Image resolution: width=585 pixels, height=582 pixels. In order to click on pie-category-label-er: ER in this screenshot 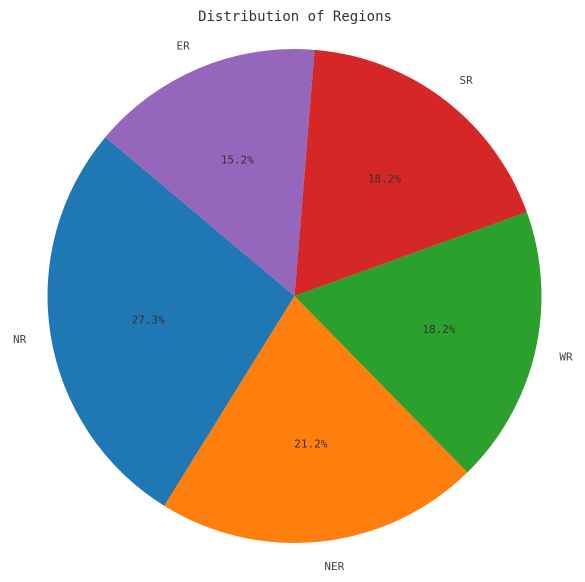, I will do `click(184, 45)`.